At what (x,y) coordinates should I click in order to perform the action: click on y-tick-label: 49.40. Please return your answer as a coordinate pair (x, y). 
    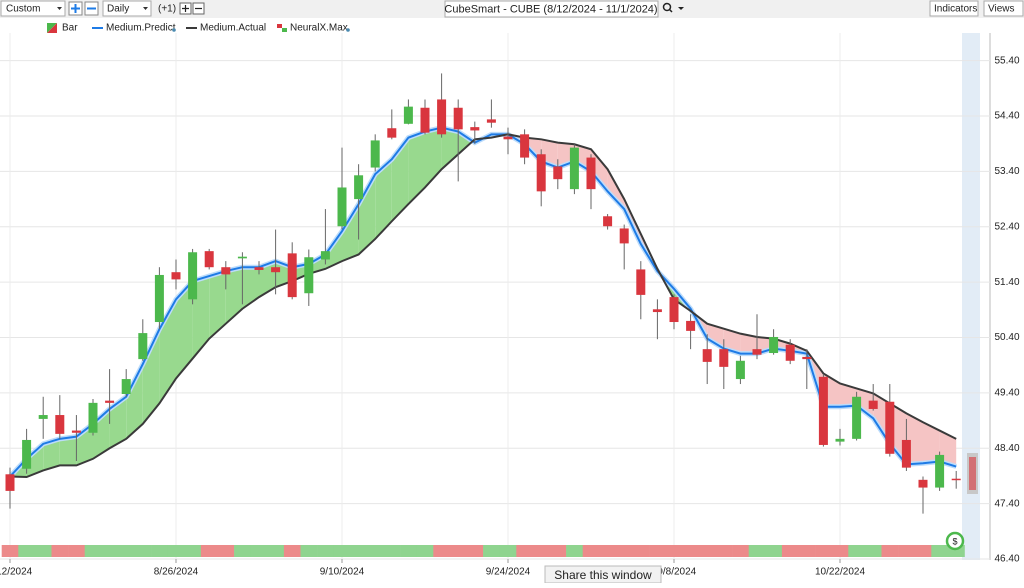
    Looking at the image, I should click on (1006, 393).